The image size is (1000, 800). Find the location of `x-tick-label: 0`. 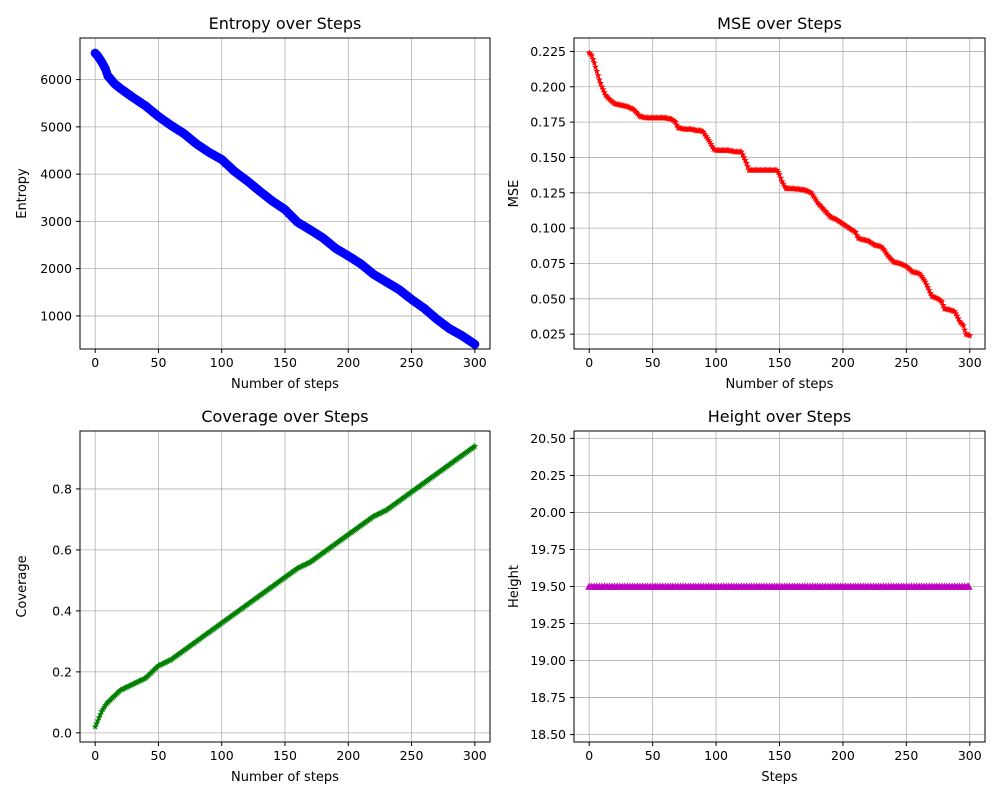

x-tick-label: 0 is located at coordinates (589, 755).